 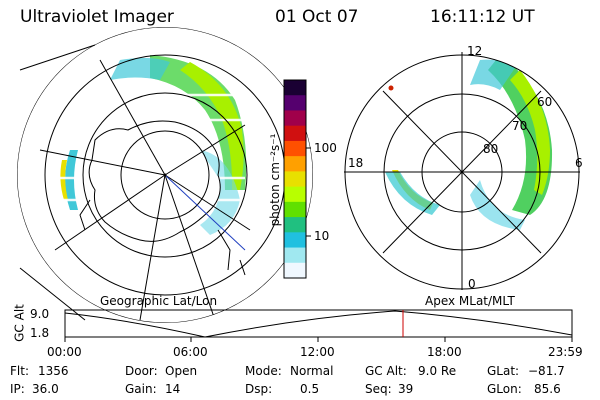 What do you see at coordinates (317, 17) in the screenshot?
I see `image-date: 01 Oct 07` at bounding box center [317, 17].